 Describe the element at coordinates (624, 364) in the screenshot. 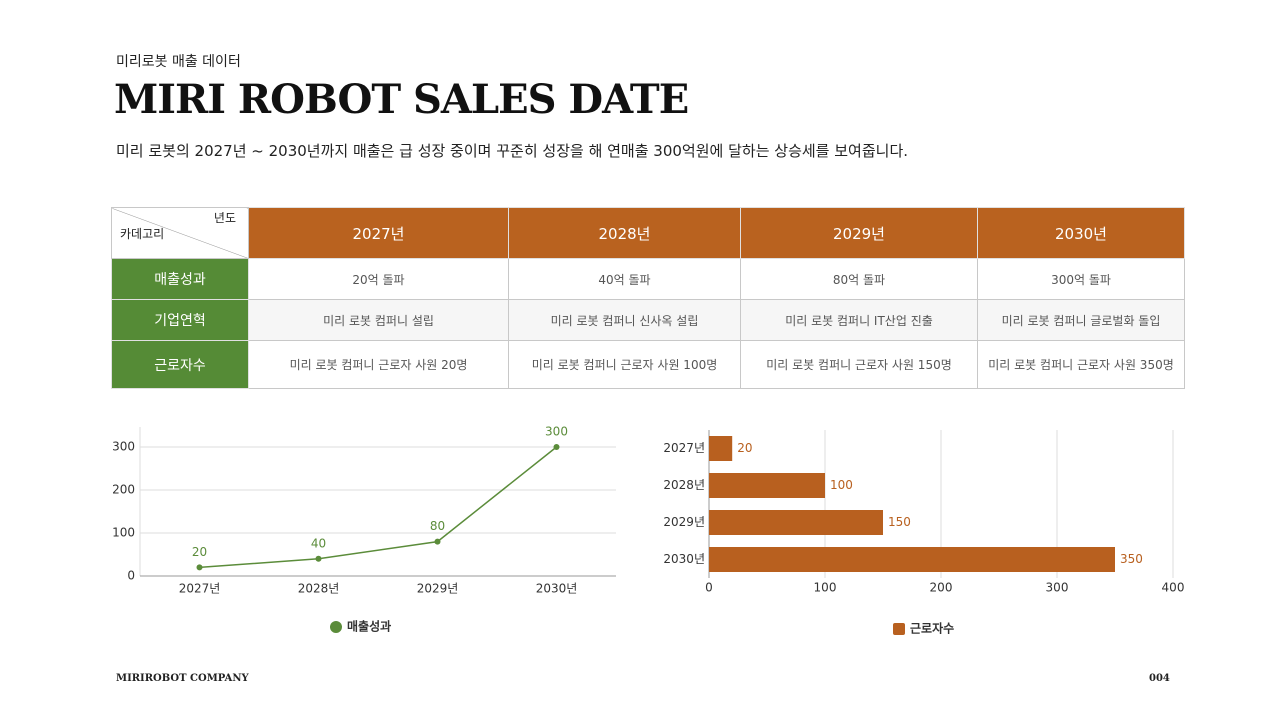

I see `table-cell: 미리 로봇 컴퍼니 근로자 사원 100명` at that location.